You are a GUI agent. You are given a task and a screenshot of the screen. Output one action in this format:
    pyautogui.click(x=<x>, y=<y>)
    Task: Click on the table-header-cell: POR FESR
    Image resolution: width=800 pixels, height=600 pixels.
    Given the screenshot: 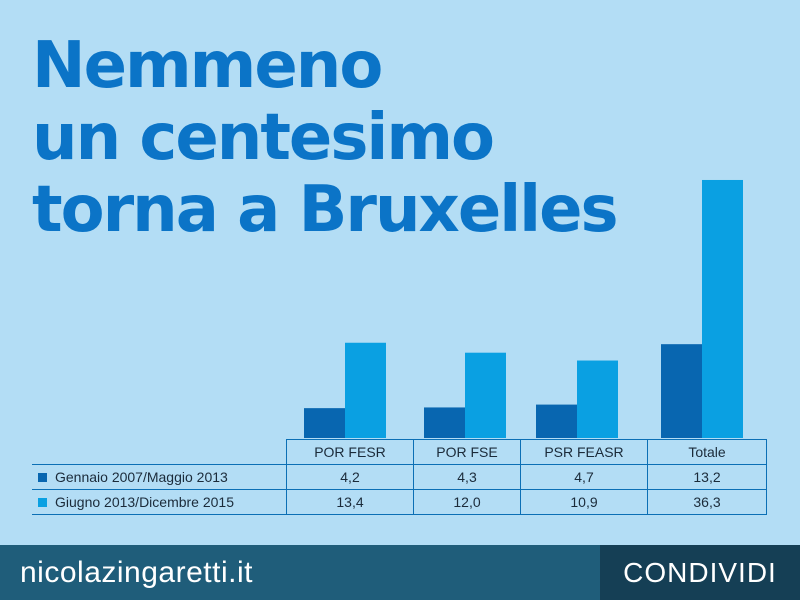 What is the action you would take?
    pyautogui.click(x=350, y=452)
    